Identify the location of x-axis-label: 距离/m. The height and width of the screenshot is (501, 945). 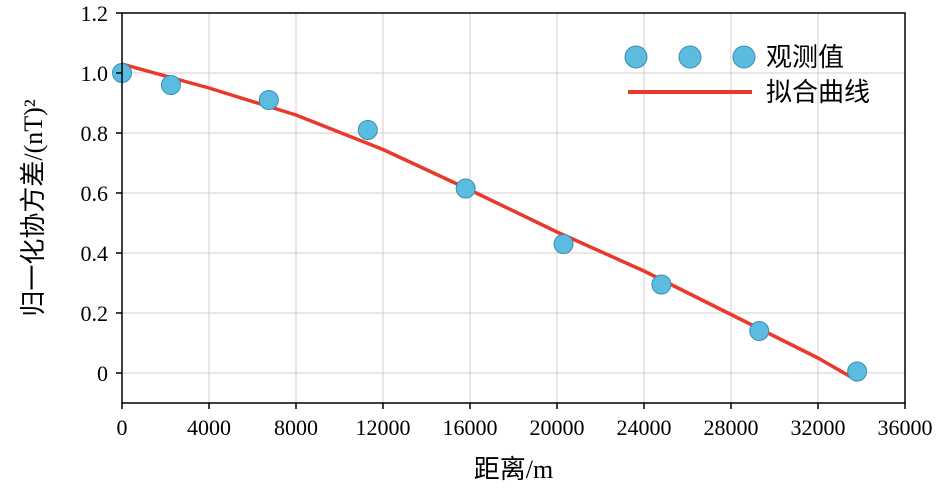
(513, 469).